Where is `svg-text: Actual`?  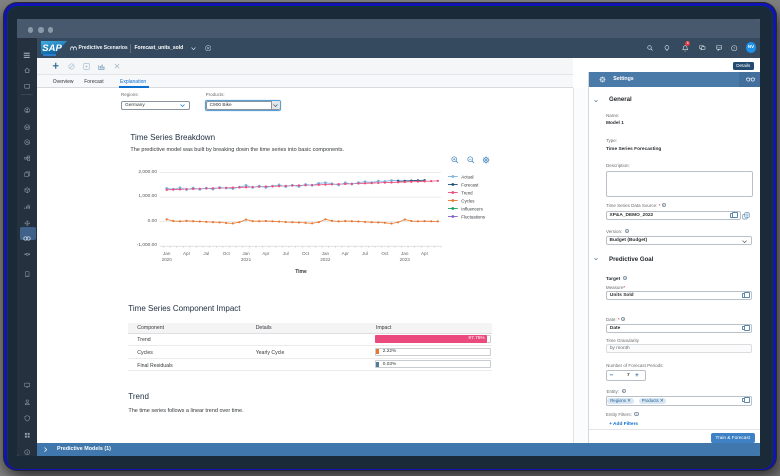 svg-text: Actual is located at coordinates (467, 176).